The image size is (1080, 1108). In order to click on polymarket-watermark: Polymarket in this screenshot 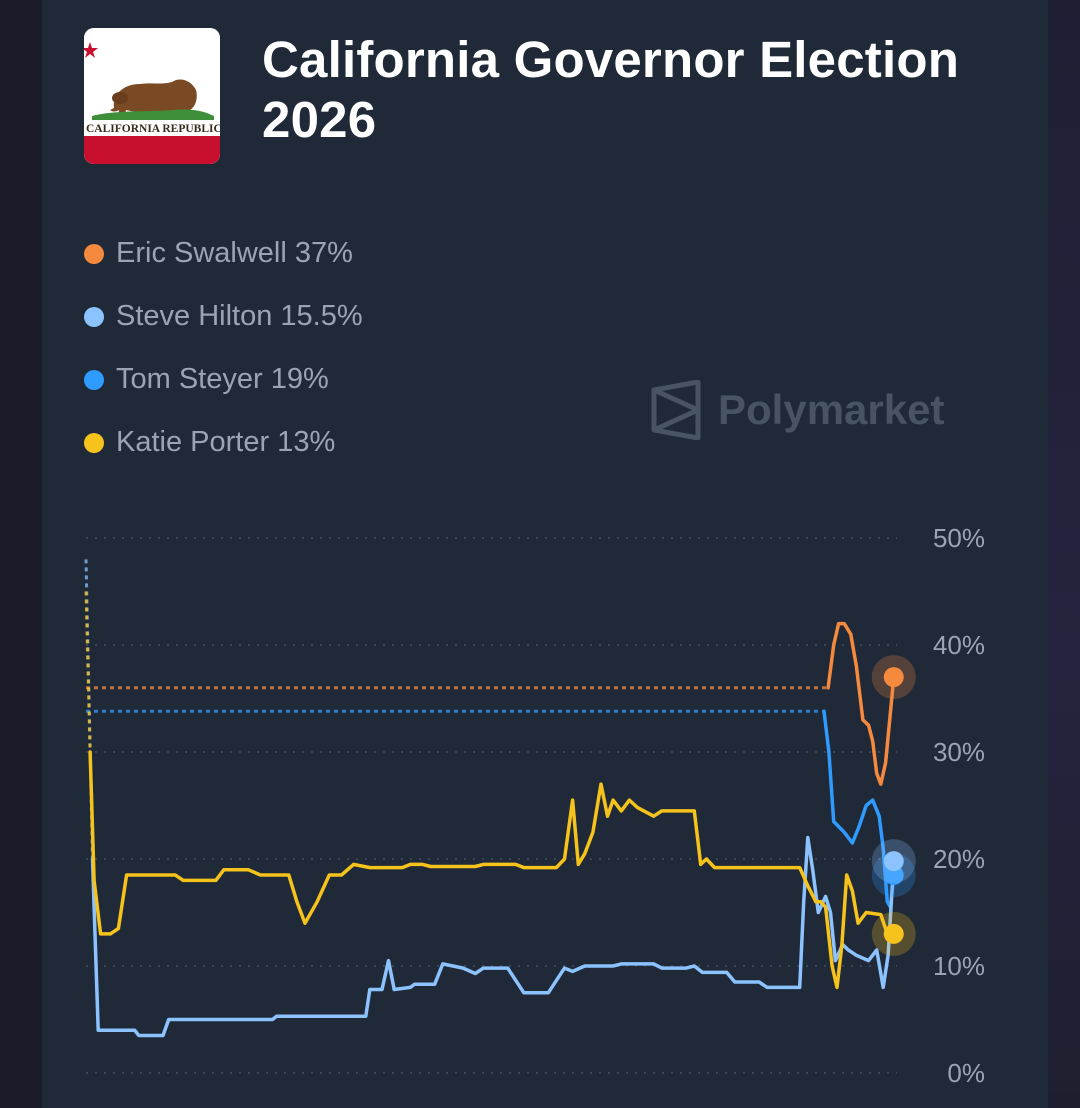, I will do `click(797, 410)`.